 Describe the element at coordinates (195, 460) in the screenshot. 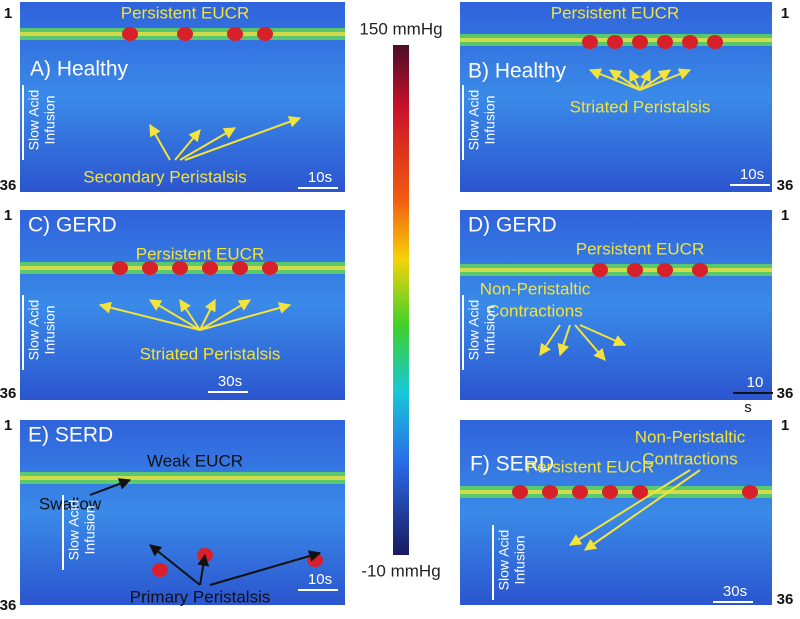

I see `annotation: Weak EUCR` at that location.